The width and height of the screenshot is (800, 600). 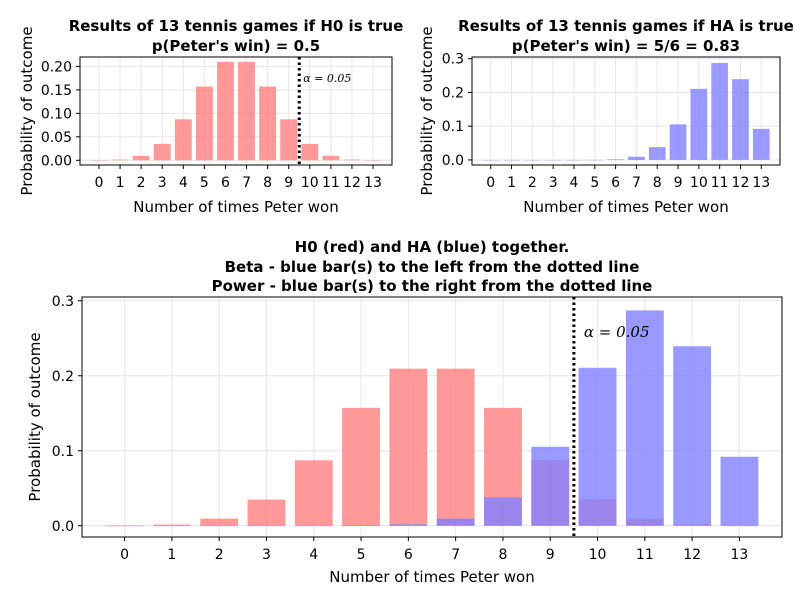 What do you see at coordinates (236, 46) in the screenshot?
I see `chart-title-line: p(Peter's win) = 0.5` at bounding box center [236, 46].